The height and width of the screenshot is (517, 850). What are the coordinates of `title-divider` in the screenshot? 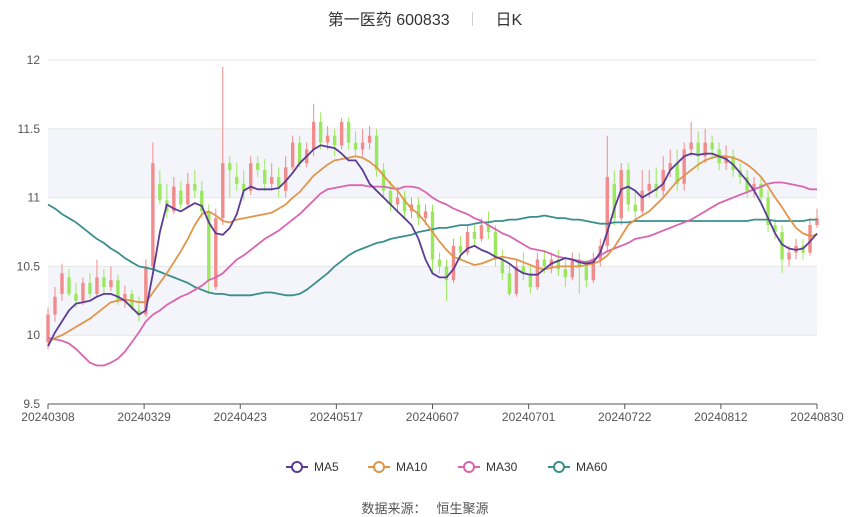 It's located at (473, 19).